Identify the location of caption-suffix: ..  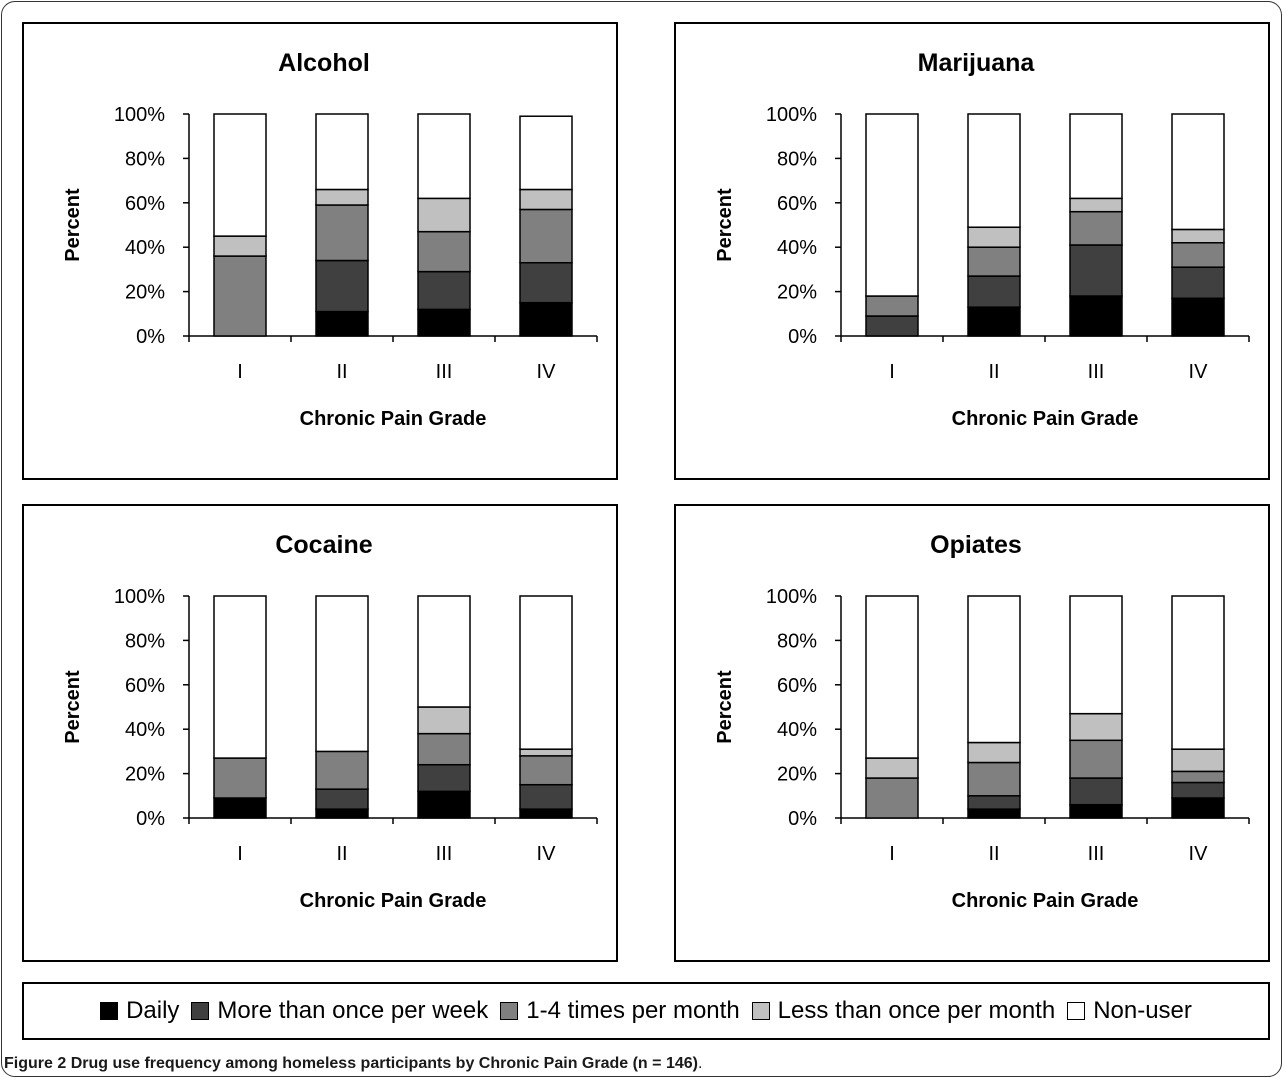
(700, 1063).